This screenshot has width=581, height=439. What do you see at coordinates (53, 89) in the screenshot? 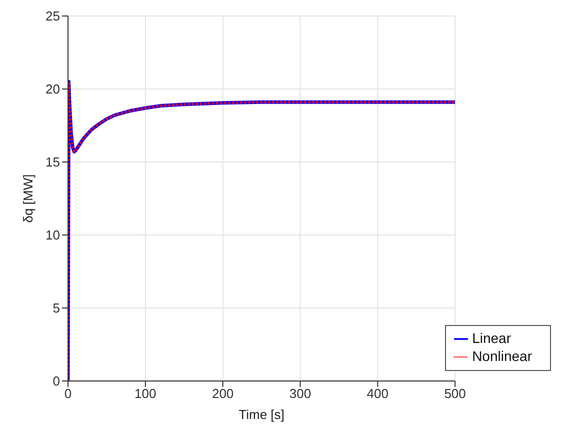
I see `y-tick-label: 20` at bounding box center [53, 89].